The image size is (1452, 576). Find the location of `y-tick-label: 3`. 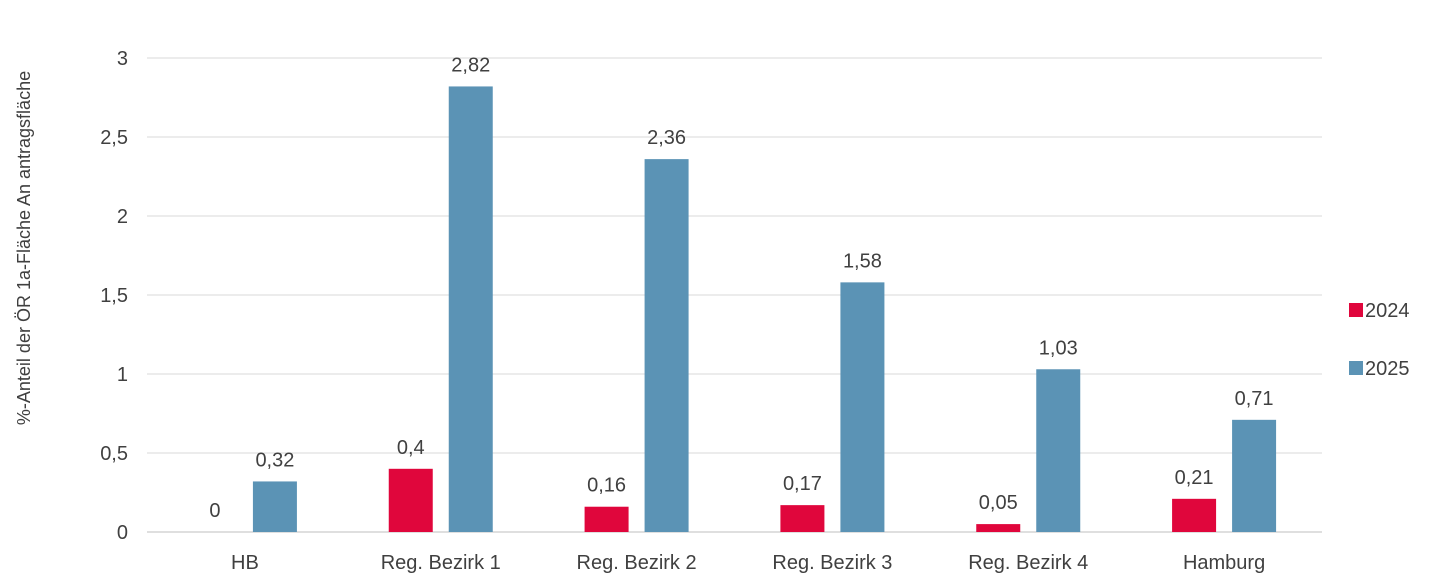

y-tick-label: 3 is located at coordinates (122, 59).